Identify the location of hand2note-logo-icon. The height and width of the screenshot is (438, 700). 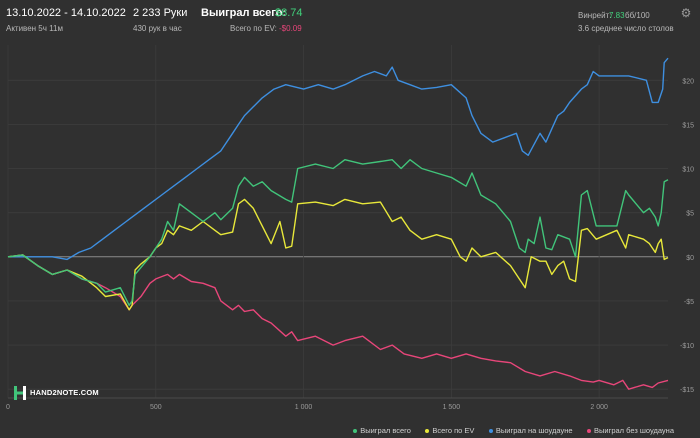
(20, 393).